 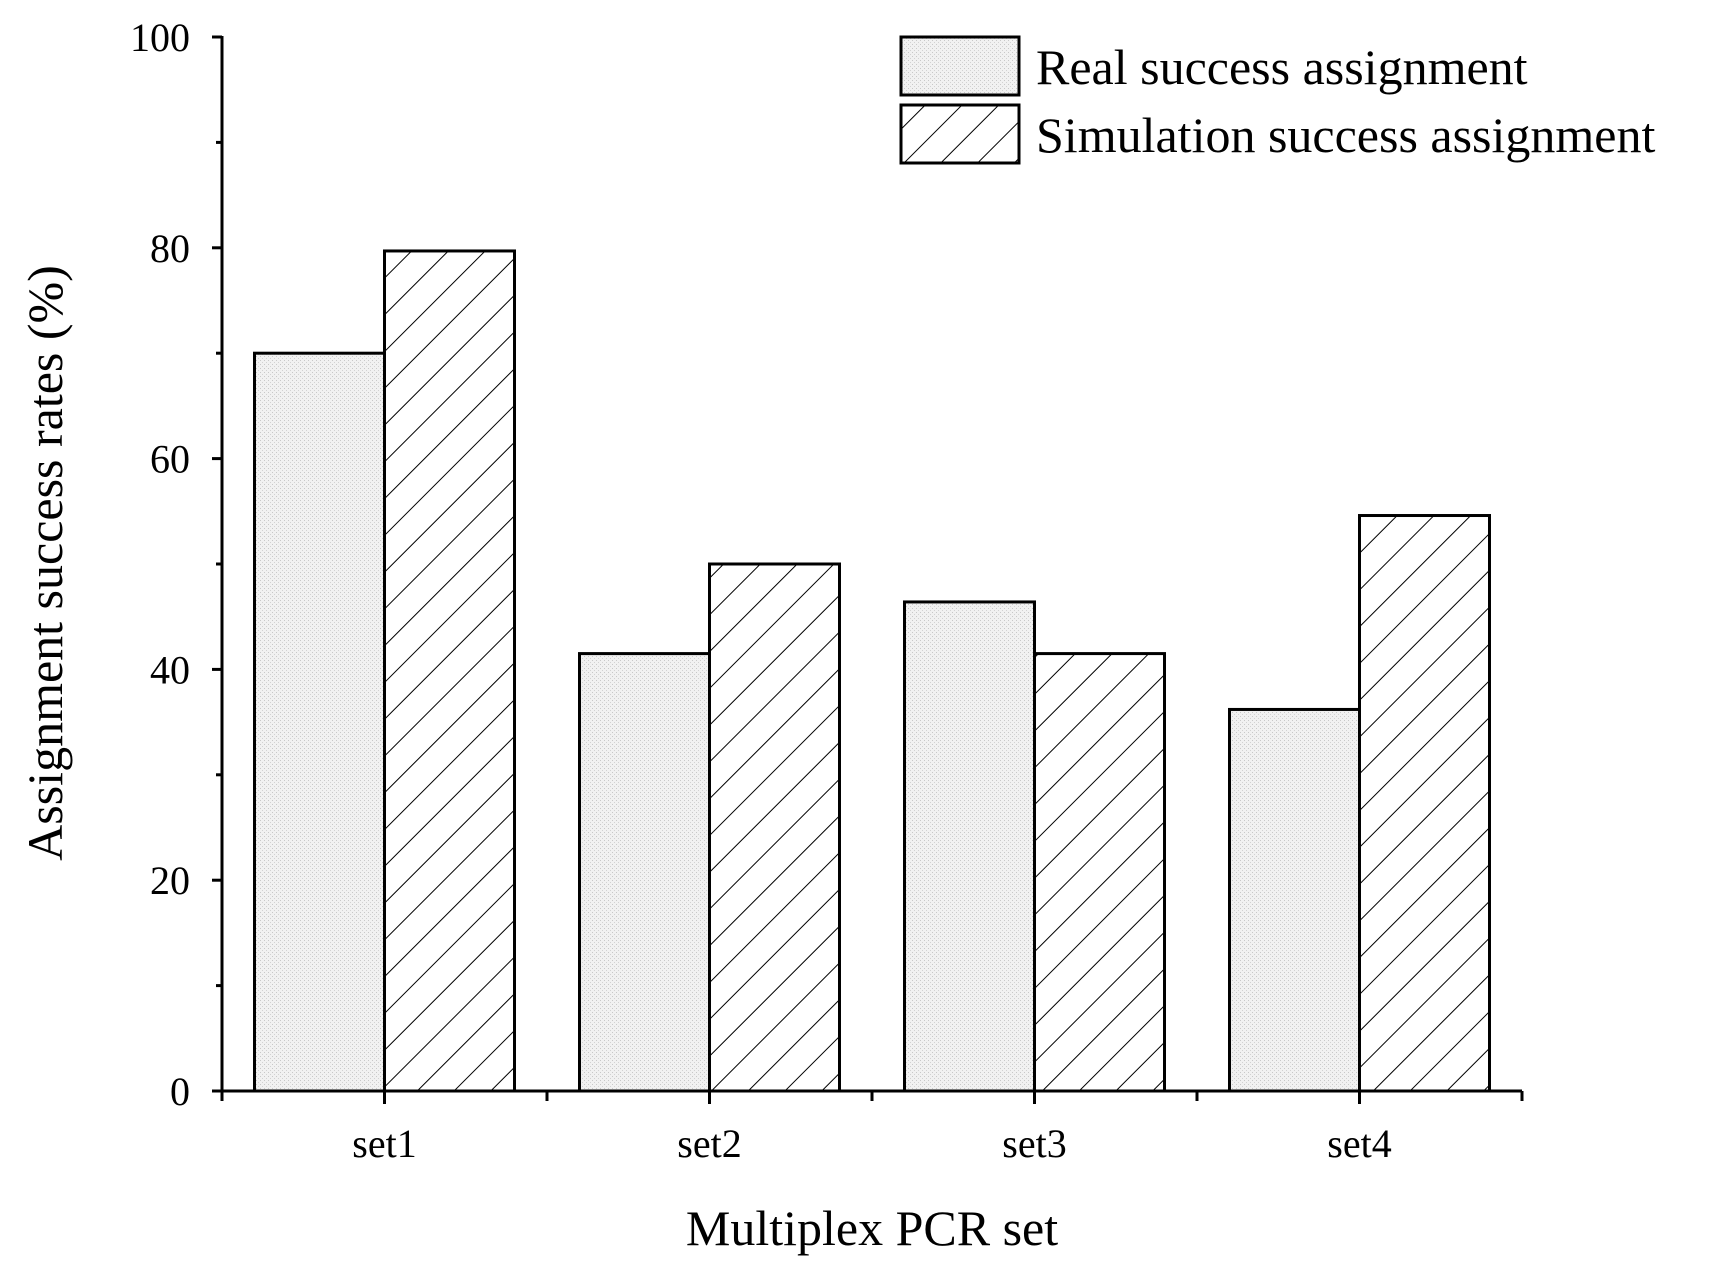 What do you see at coordinates (176, 564) in the screenshot?
I see `y-axis-ticks: 0 20 40 60 80 100` at bounding box center [176, 564].